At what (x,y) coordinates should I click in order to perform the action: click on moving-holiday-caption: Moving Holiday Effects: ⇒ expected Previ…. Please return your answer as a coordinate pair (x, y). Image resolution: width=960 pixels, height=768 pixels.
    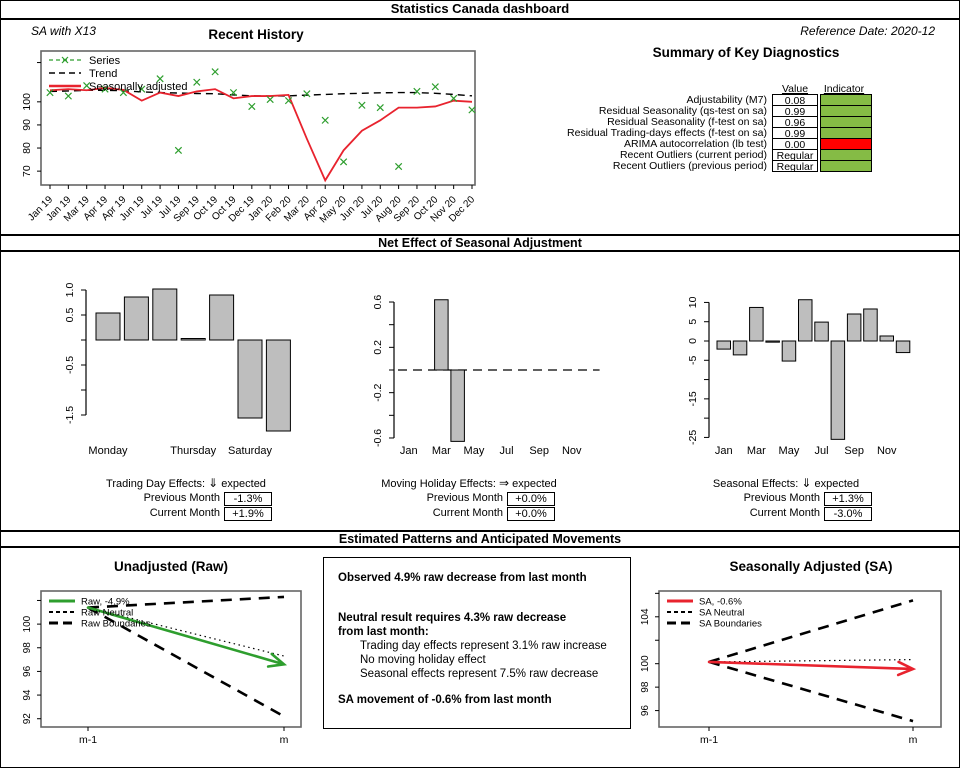
    Looking at the image, I should click on (469, 498).